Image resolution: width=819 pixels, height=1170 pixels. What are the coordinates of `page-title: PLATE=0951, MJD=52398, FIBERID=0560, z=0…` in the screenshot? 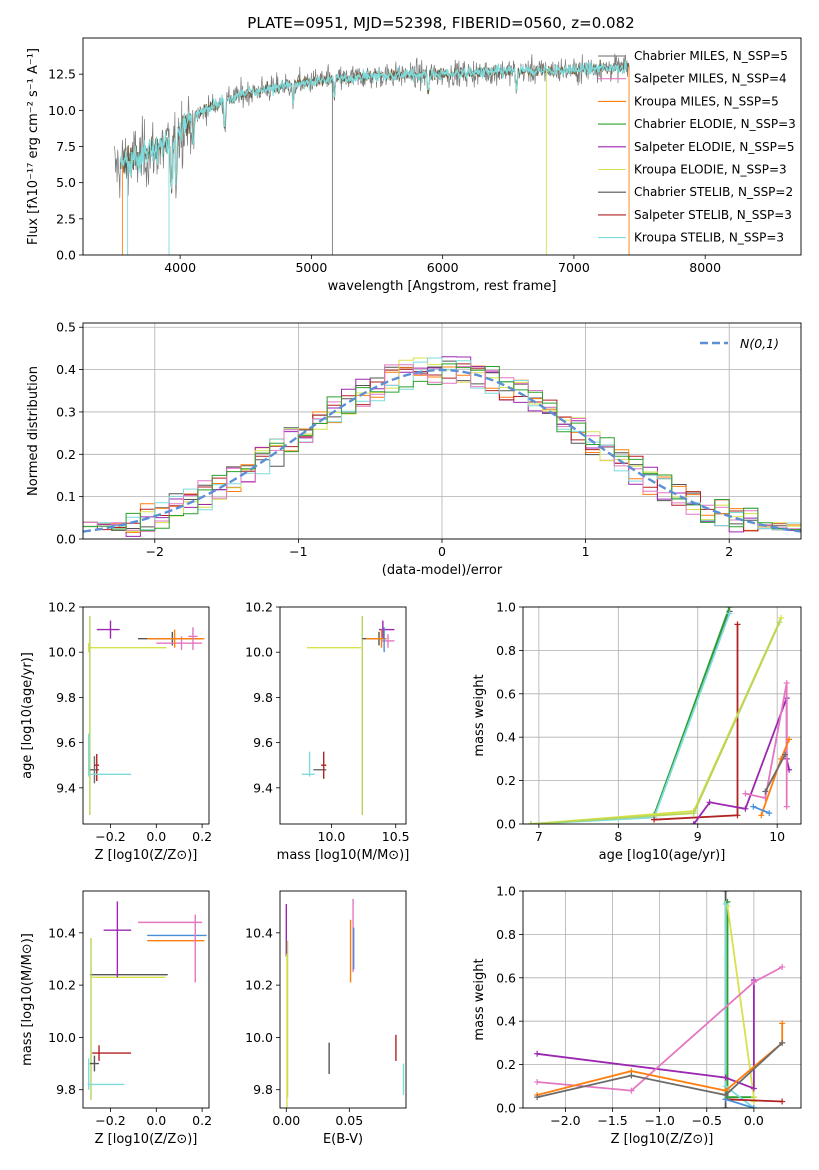 It's located at (440, 23).